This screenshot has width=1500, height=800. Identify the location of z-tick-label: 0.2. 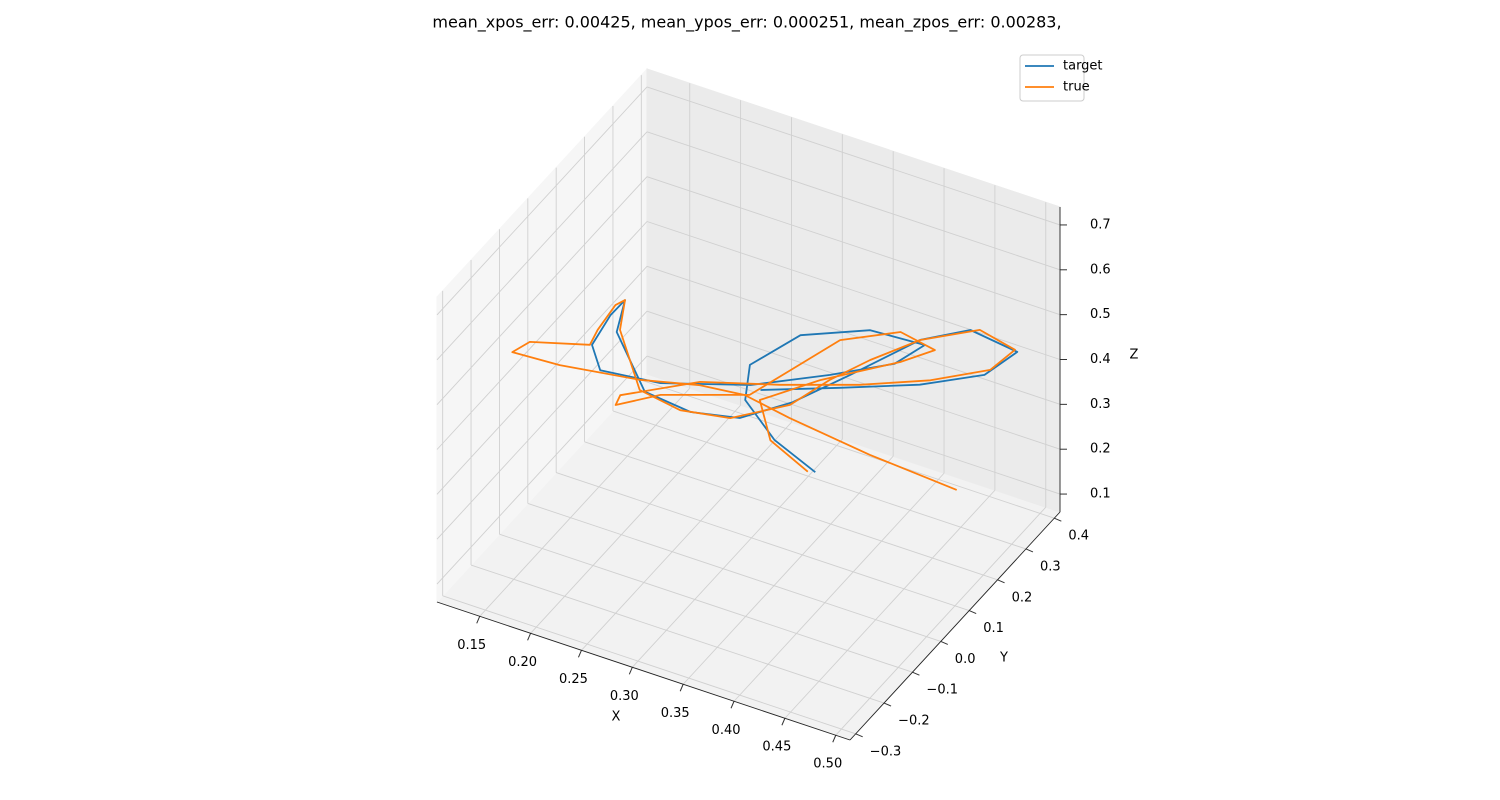
(1100, 449).